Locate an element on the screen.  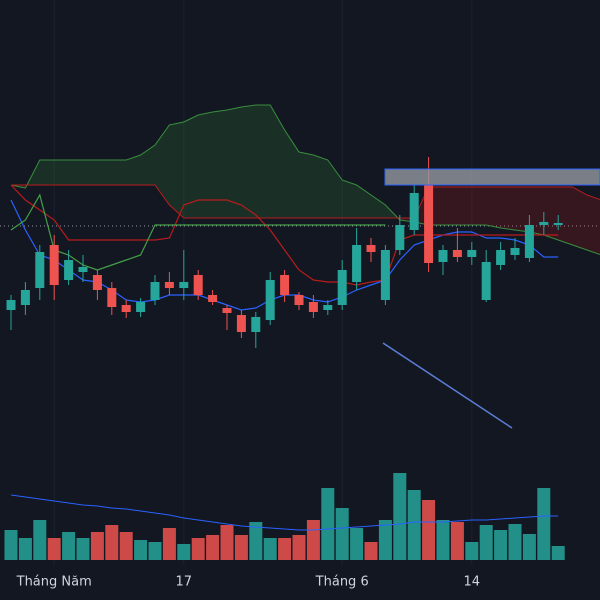
volume-pane is located at coordinates (284, 516).